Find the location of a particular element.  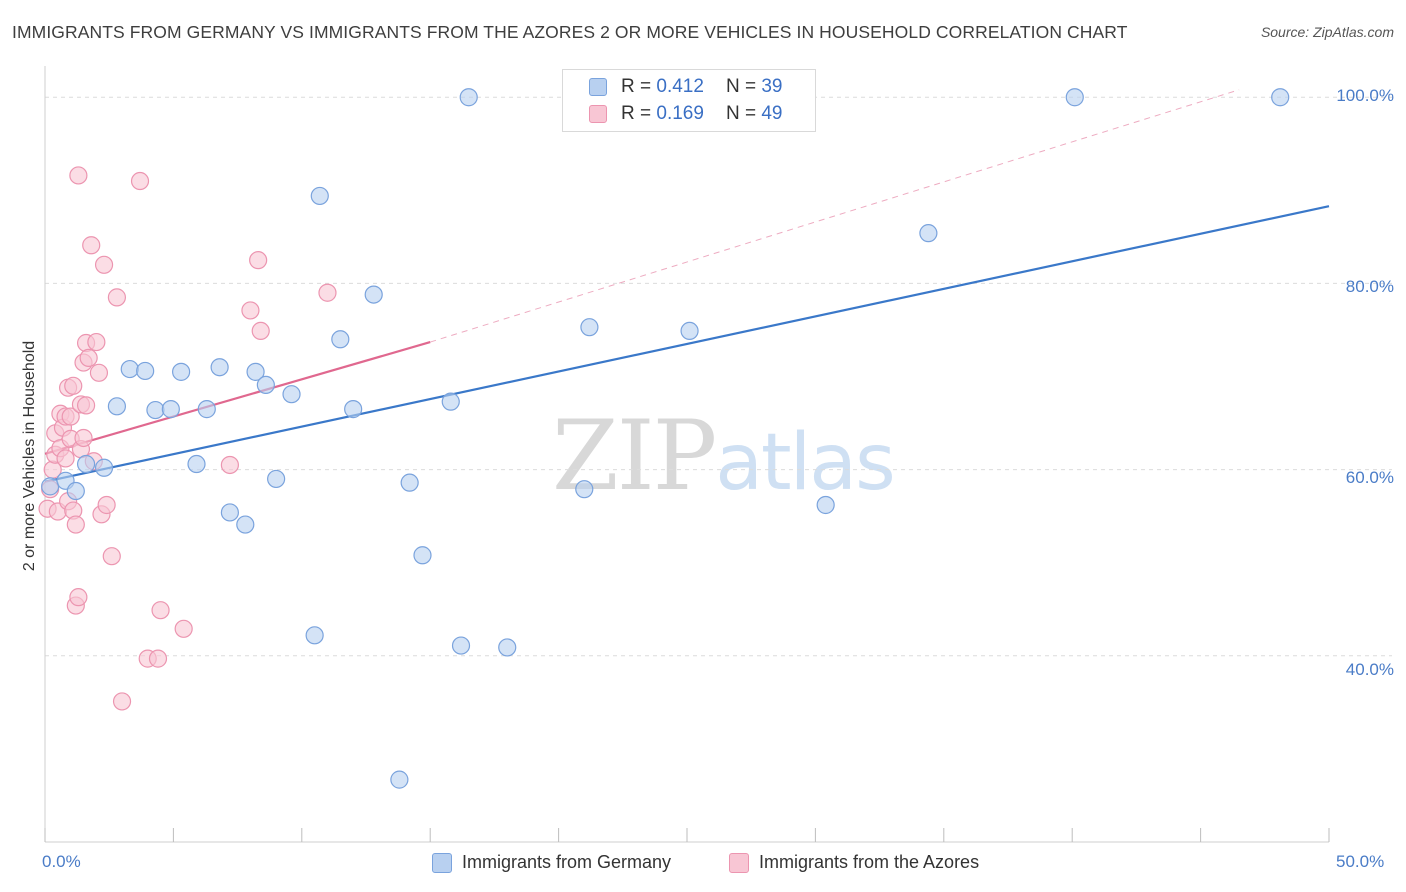

y-axis-label: 2 or more Vehicles in Household is located at coordinates (29, 456).